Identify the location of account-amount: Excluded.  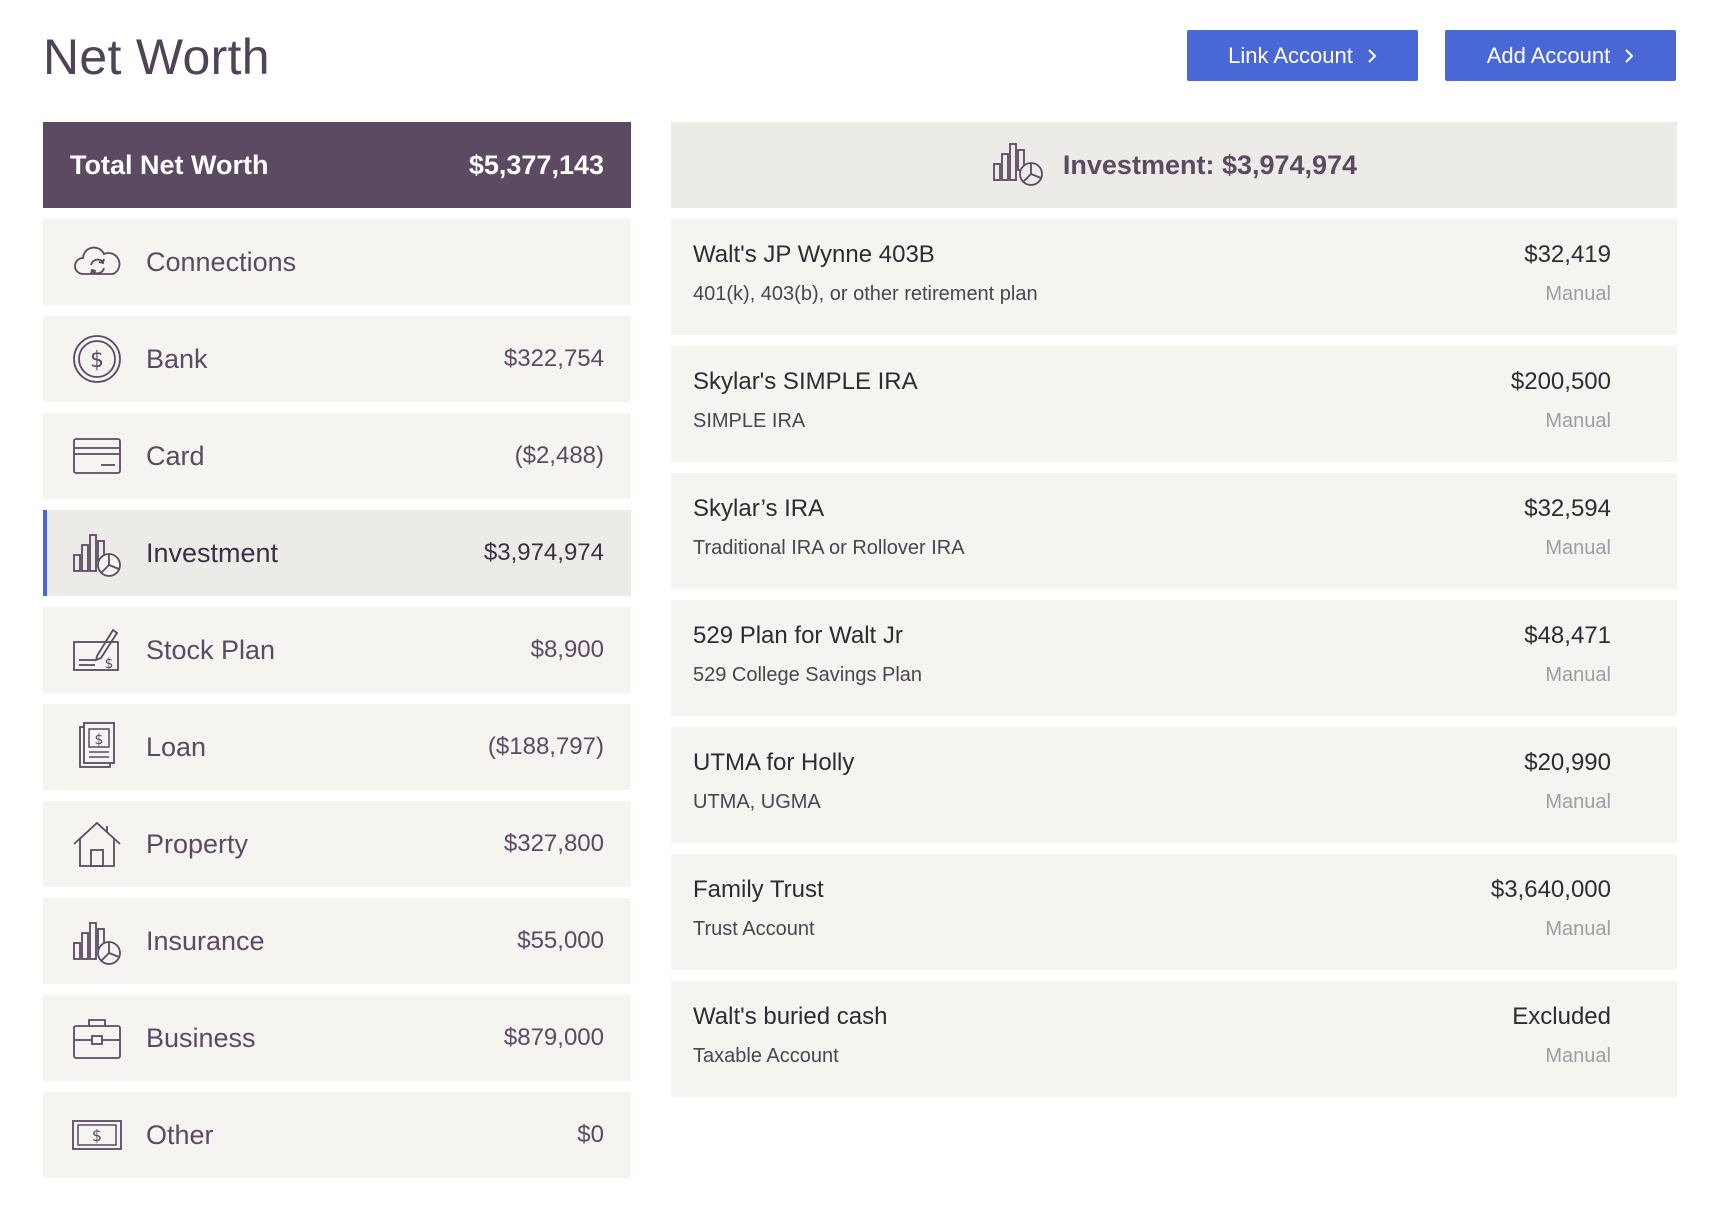
(1561, 1016).